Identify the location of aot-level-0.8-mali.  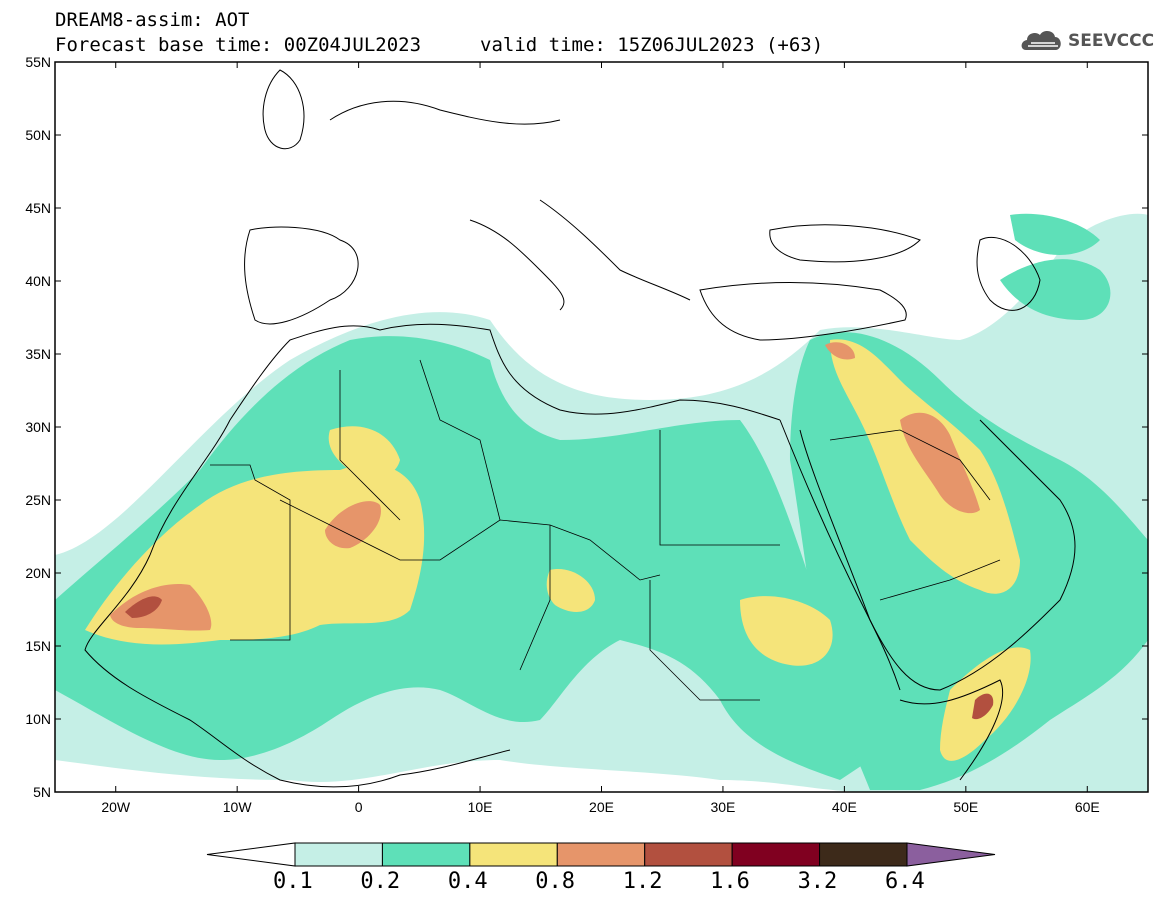
(353, 525).